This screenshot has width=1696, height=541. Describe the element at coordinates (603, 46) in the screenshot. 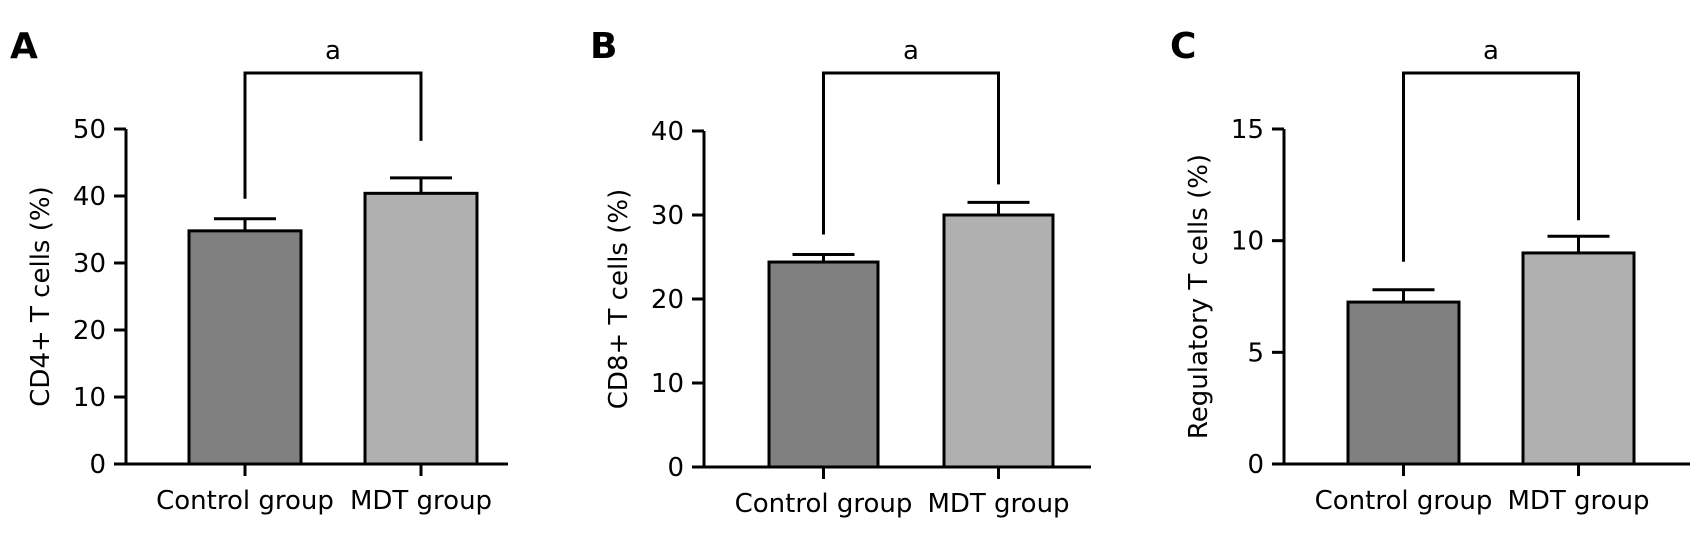

I see `panel-label: B` at that location.